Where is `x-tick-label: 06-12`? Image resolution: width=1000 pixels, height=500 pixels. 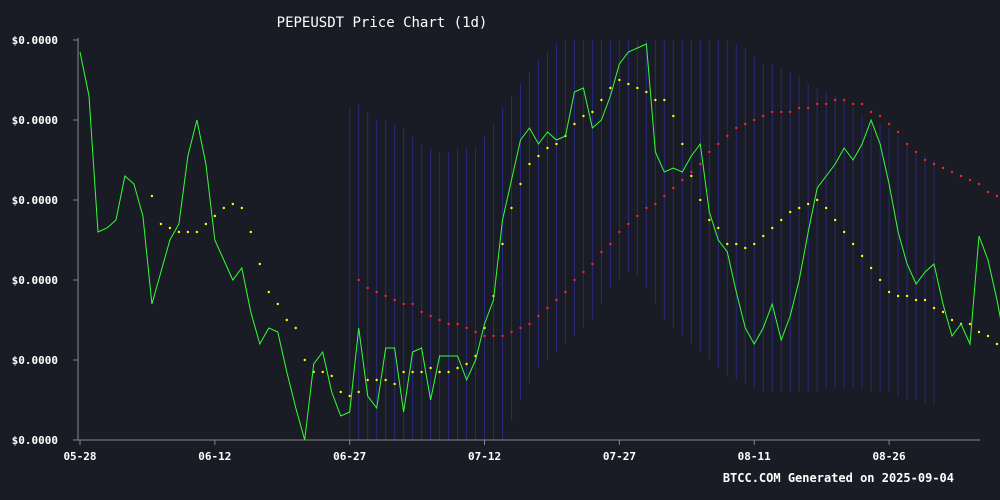 x-tick-label: 06-12 is located at coordinates (214, 456).